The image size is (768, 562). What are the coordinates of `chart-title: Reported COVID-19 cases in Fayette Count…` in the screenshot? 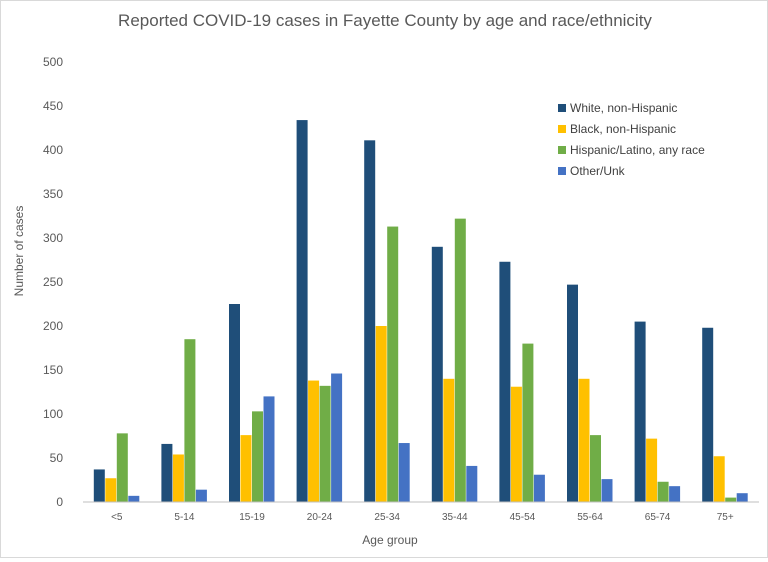 It's located at (385, 20).